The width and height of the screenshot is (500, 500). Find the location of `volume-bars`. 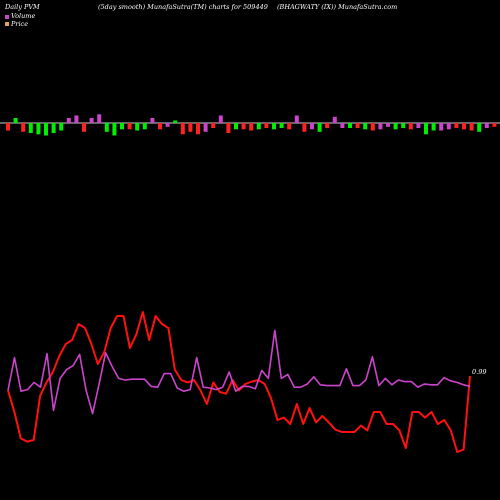

volume-bars is located at coordinates (251, 125).